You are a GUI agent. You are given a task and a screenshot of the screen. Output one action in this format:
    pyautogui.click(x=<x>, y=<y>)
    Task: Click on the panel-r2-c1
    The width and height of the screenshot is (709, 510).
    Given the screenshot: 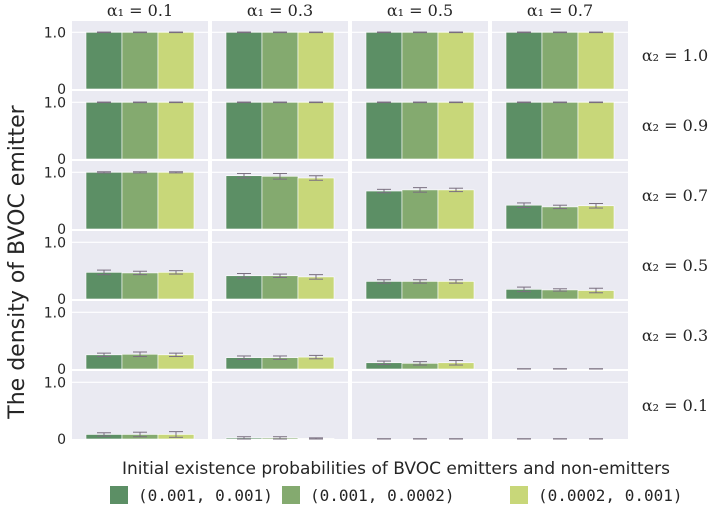 What is the action you would take?
    pyautogui.click(x=280, y=195)
    